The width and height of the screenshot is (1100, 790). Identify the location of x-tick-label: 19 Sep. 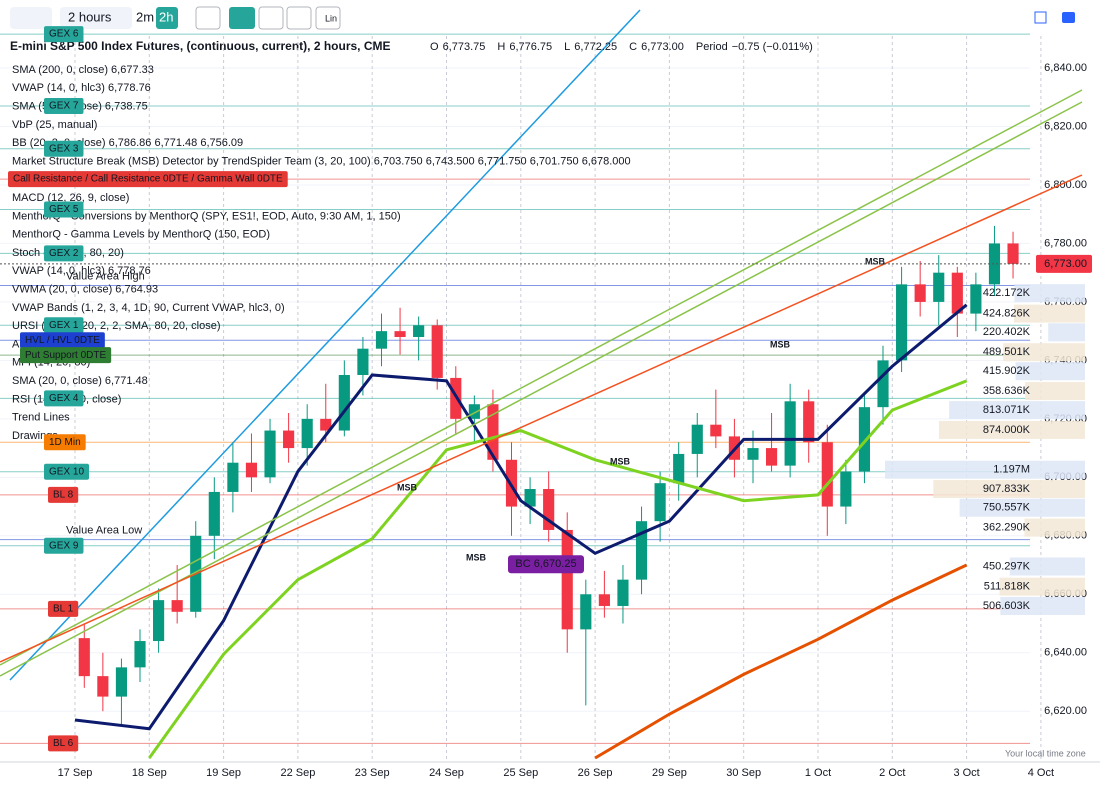
(223, 773).